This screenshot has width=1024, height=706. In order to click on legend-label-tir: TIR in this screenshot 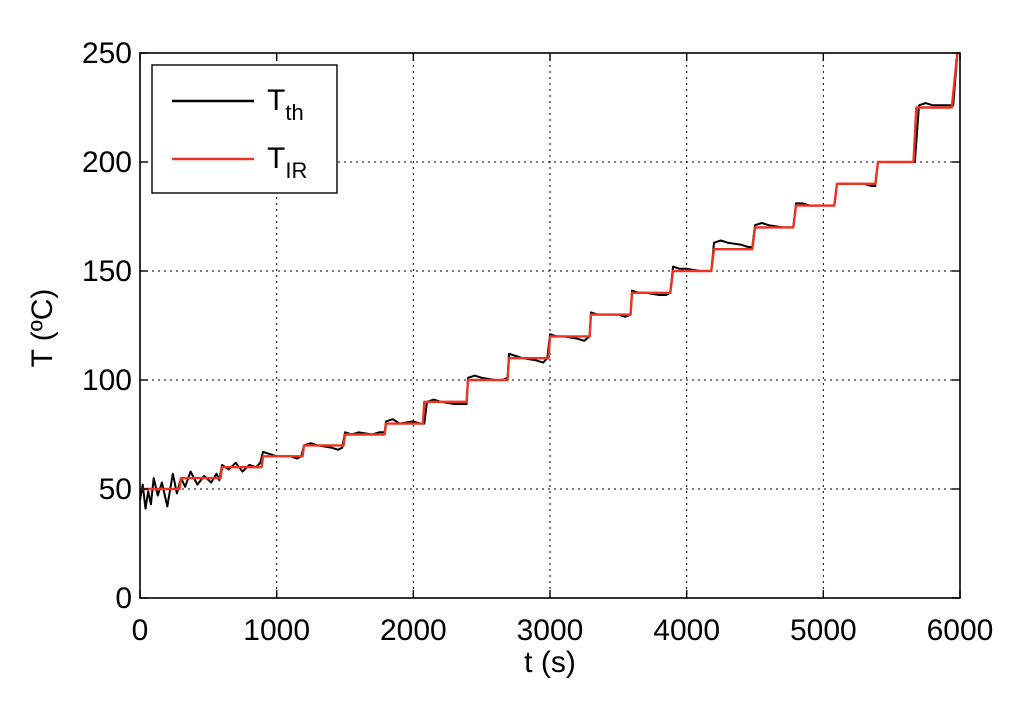, I will do `click(287, 162)`.